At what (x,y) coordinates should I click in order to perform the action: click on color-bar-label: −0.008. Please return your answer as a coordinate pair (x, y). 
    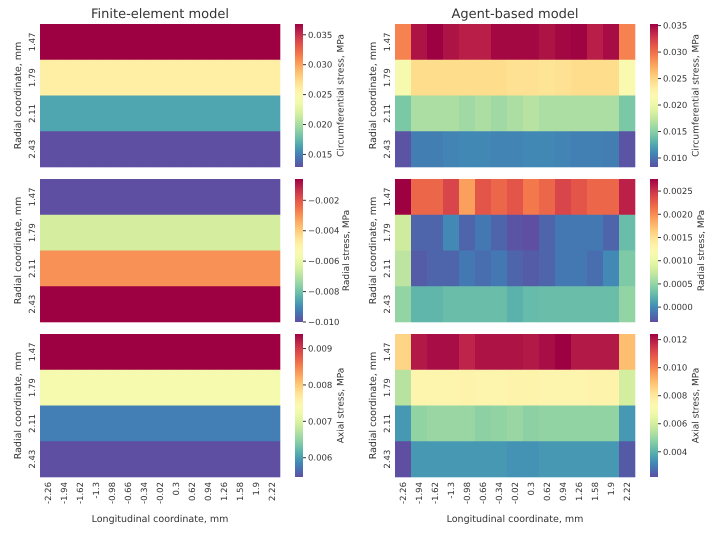
    Looking at the image, I should click on (324, 293).